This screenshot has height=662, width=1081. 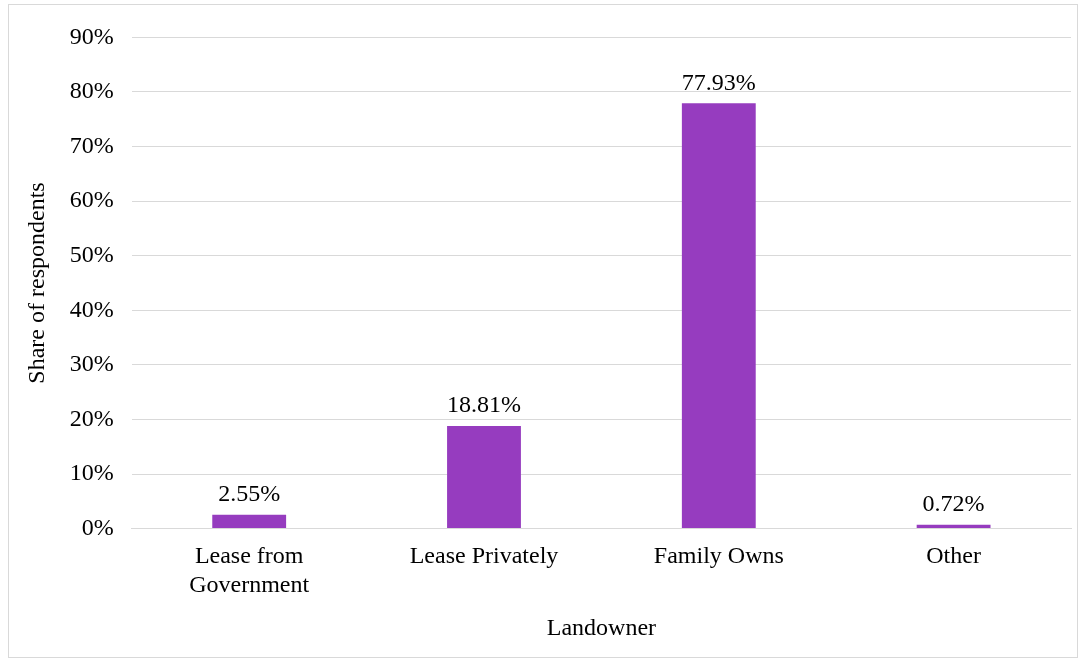 I want to click on y-axis-title: Share of respondents, so click(x=35, y=283).